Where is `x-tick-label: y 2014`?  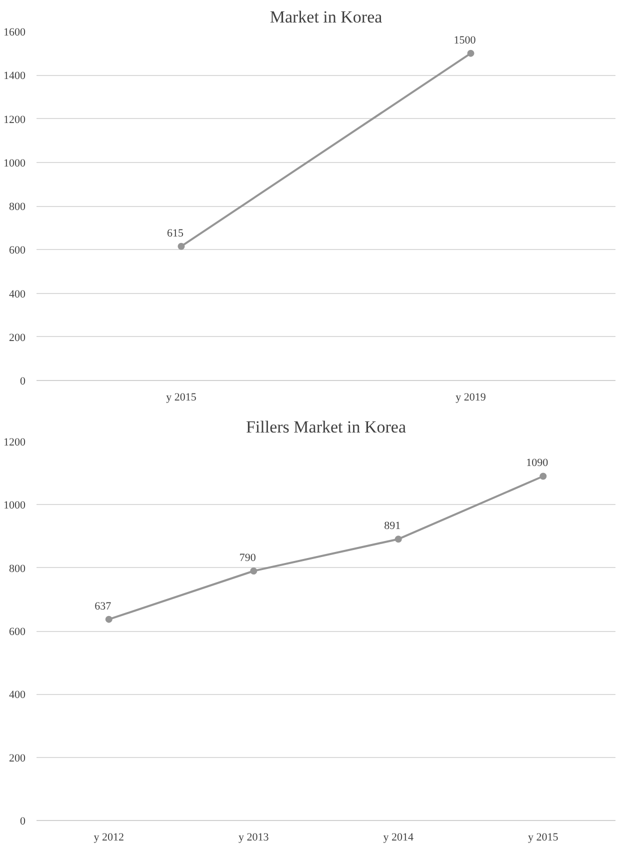
x-tick-label: y 2014 is located at coordinates (398, 838).